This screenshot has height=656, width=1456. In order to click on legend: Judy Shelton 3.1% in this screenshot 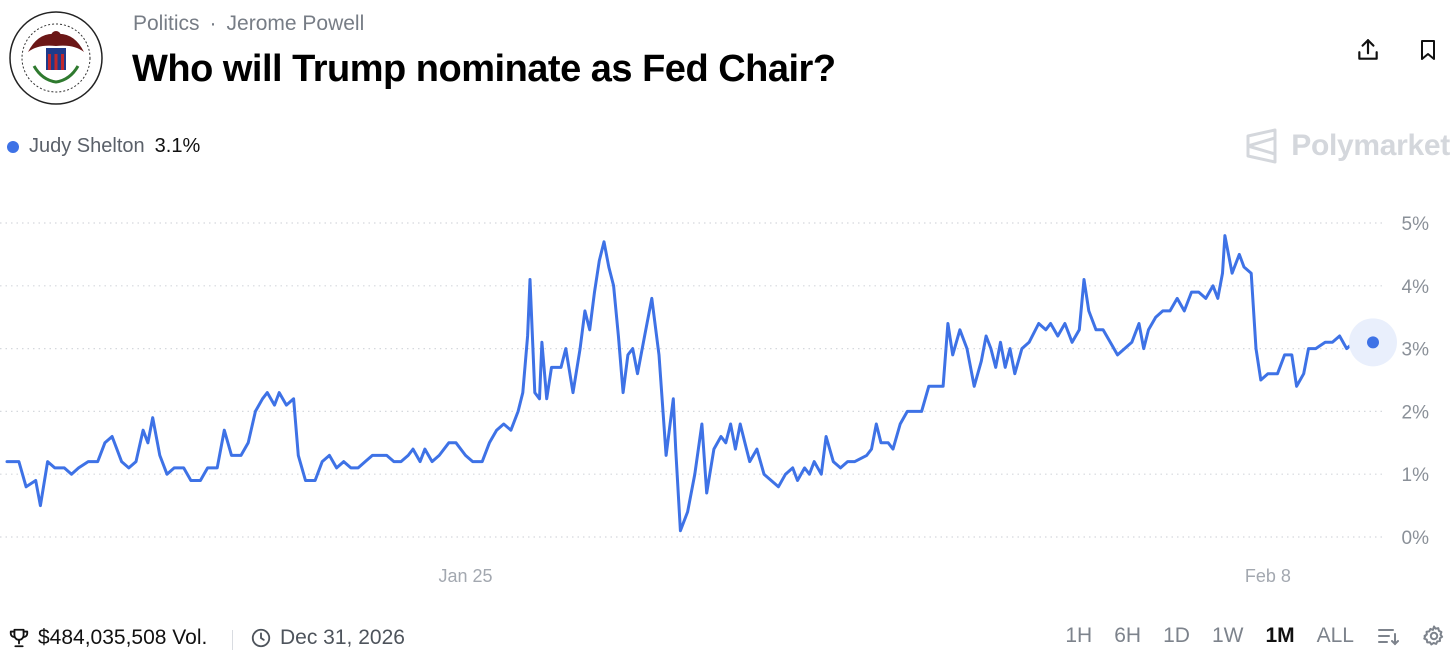, I will do `click(103, 146)`.